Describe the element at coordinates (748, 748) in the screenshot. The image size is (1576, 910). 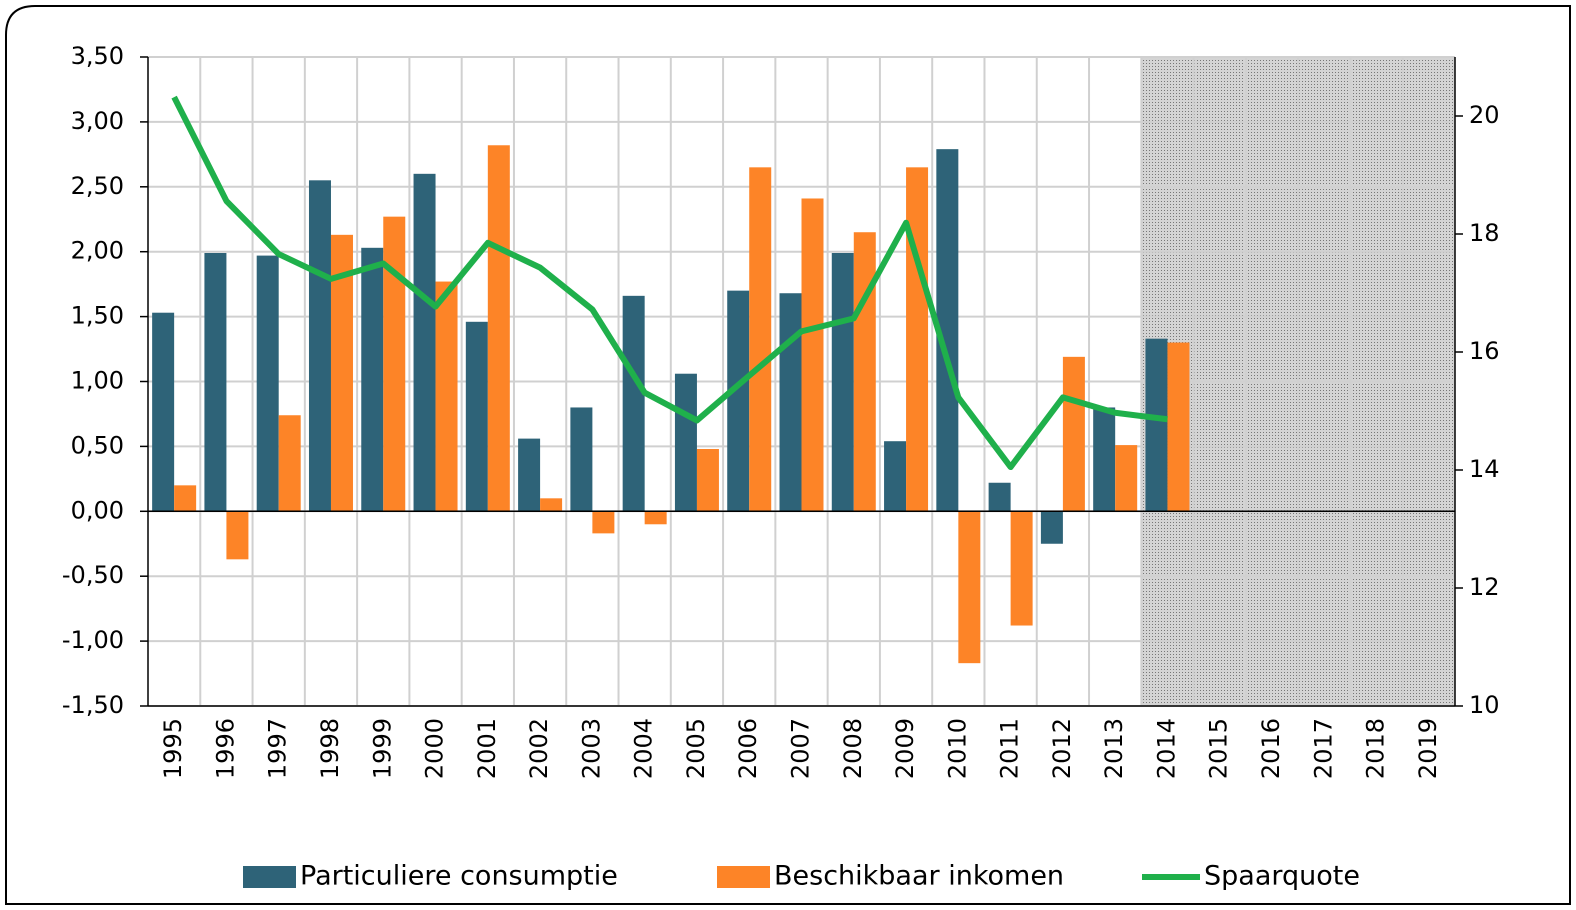
I see `x-tick-label: 2006` at that location.